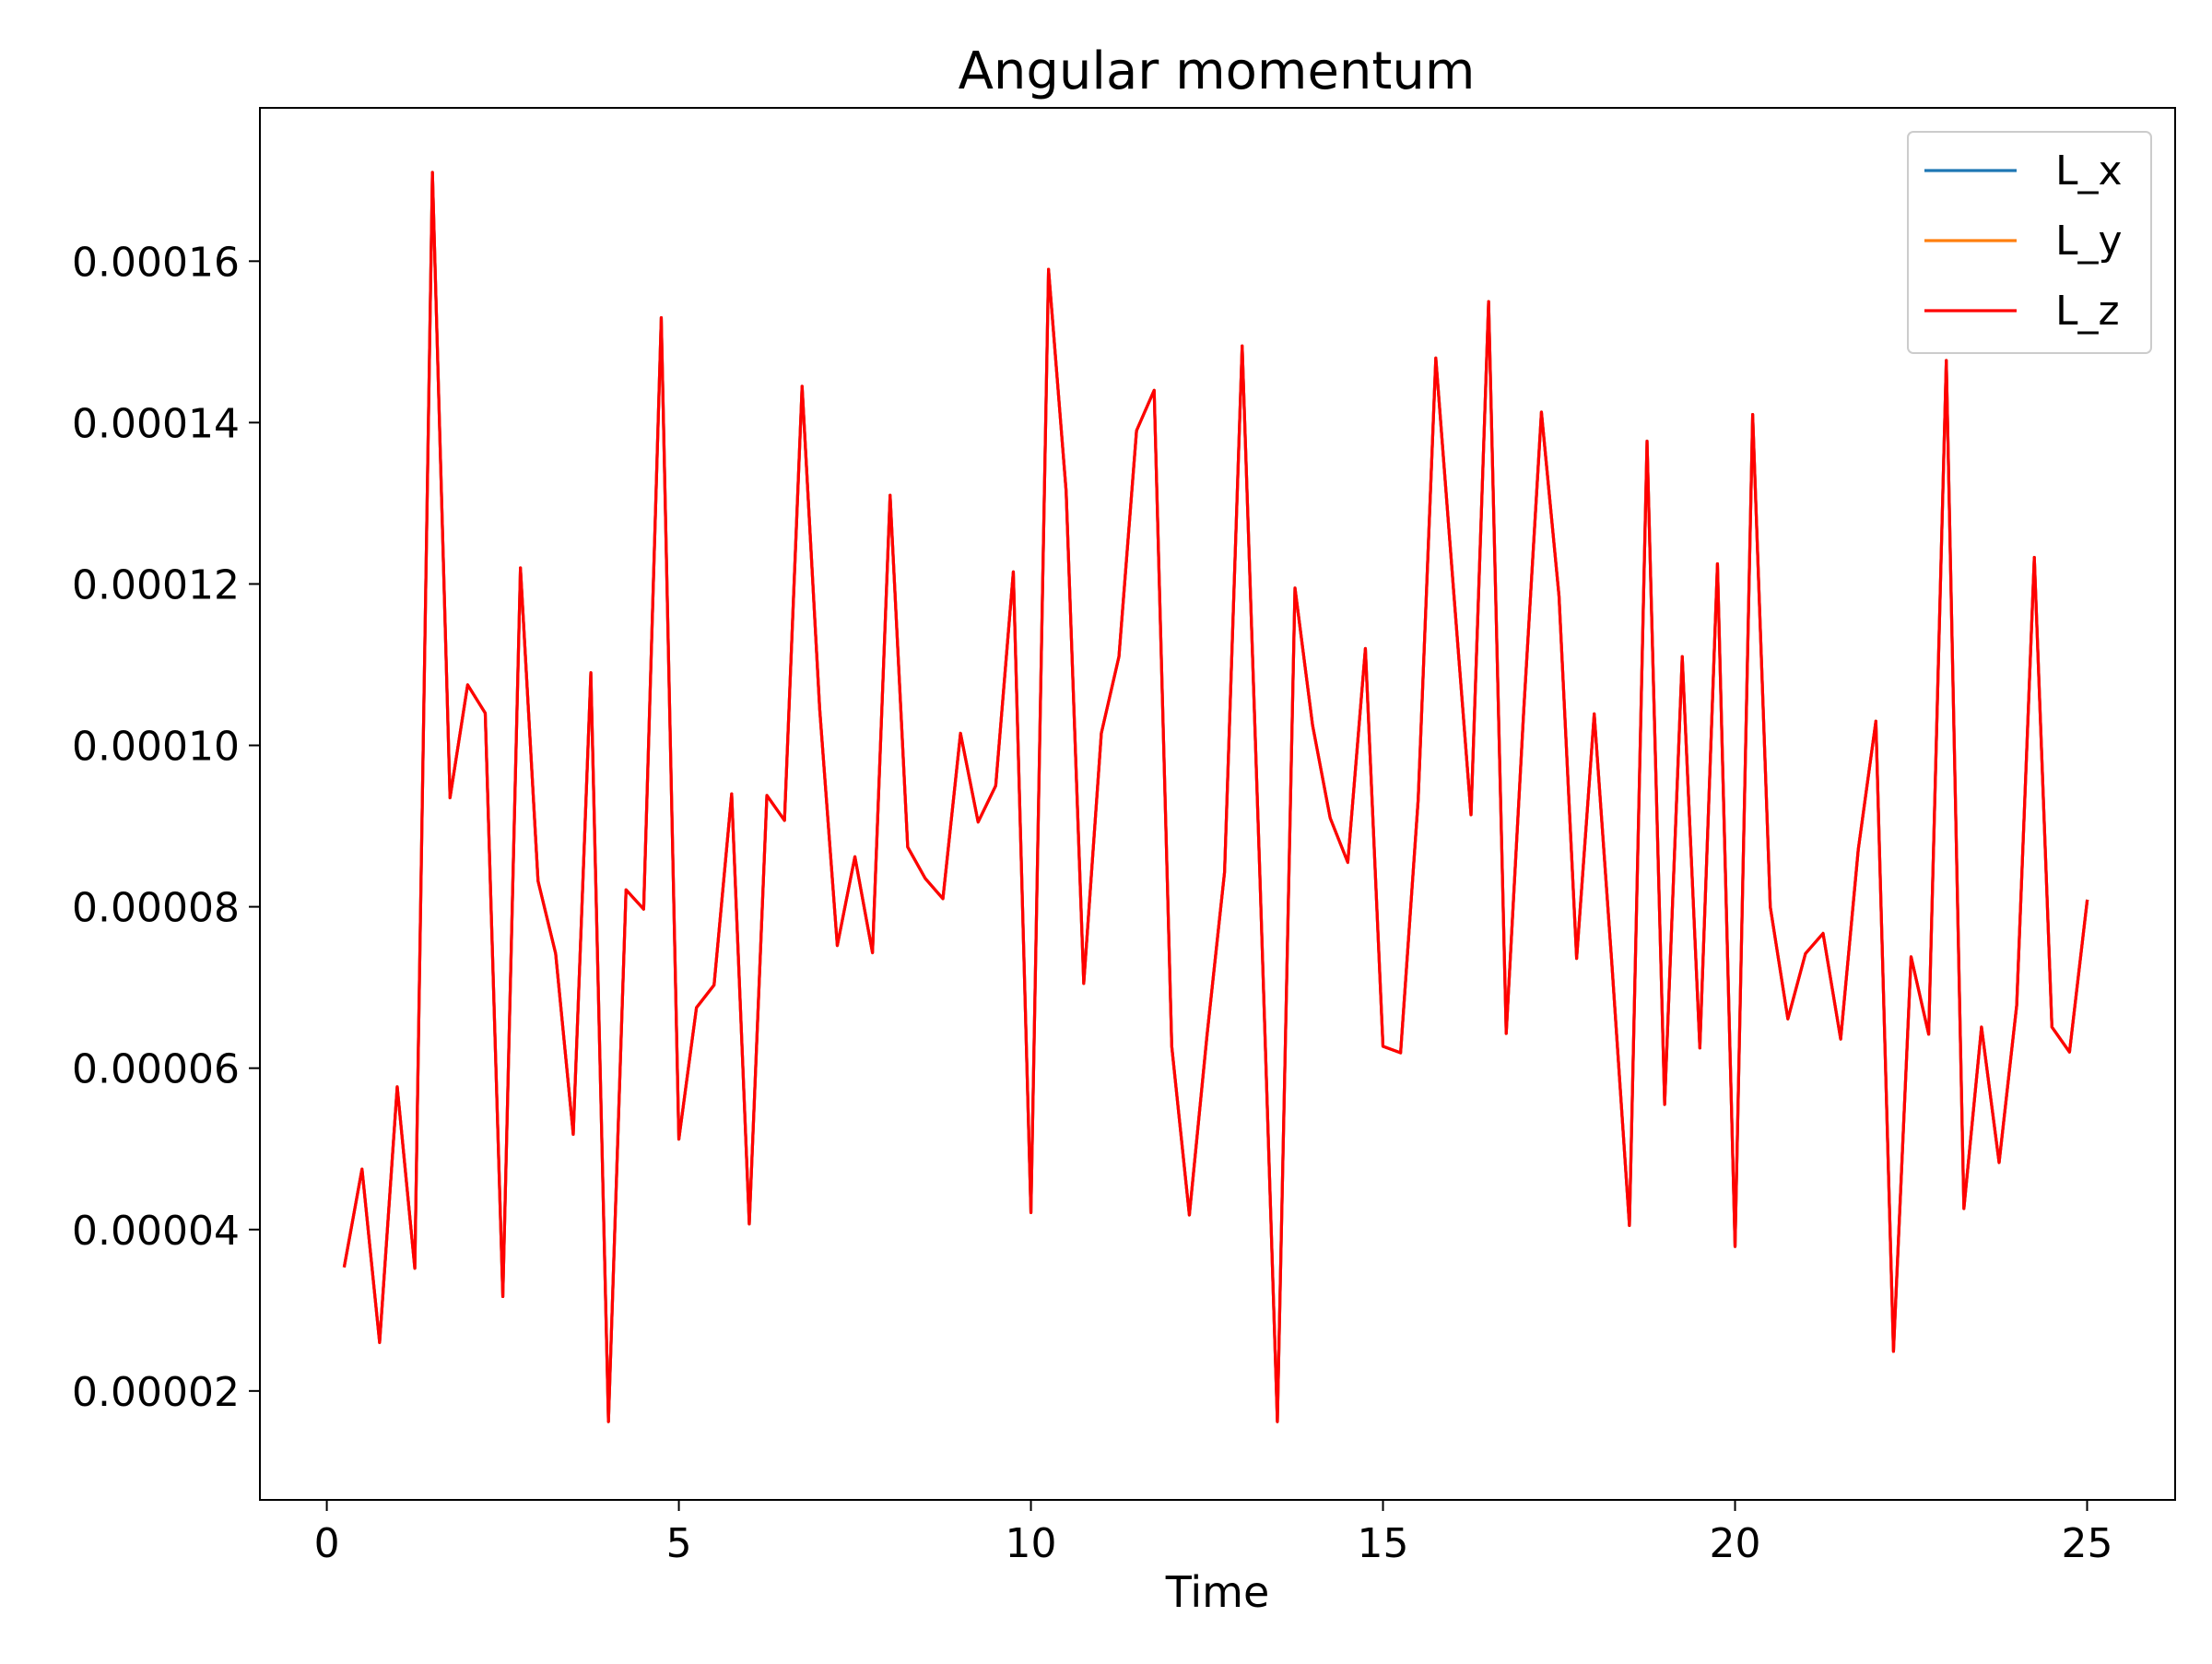 This screenshot has width=2212, height=1664. What do you see at coordinates (156, 747) in the screenshot?
I see `y-tick-label: 0.00010` at bounding box center [156, 747].